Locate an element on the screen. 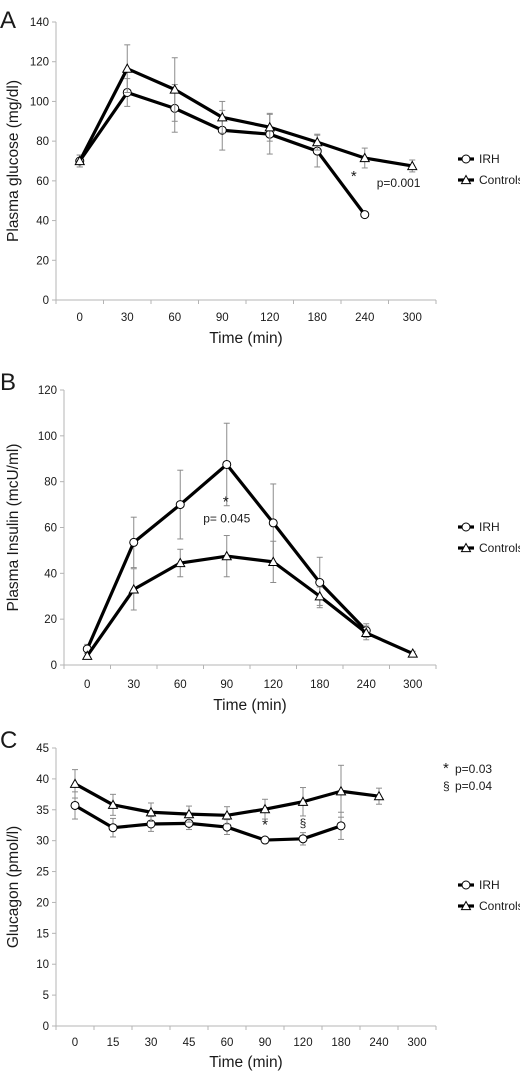 Image resolution: width=520 pixels, height=1075 pixels. annotation: *p= 0.045 is located at coordinates (226, 510).